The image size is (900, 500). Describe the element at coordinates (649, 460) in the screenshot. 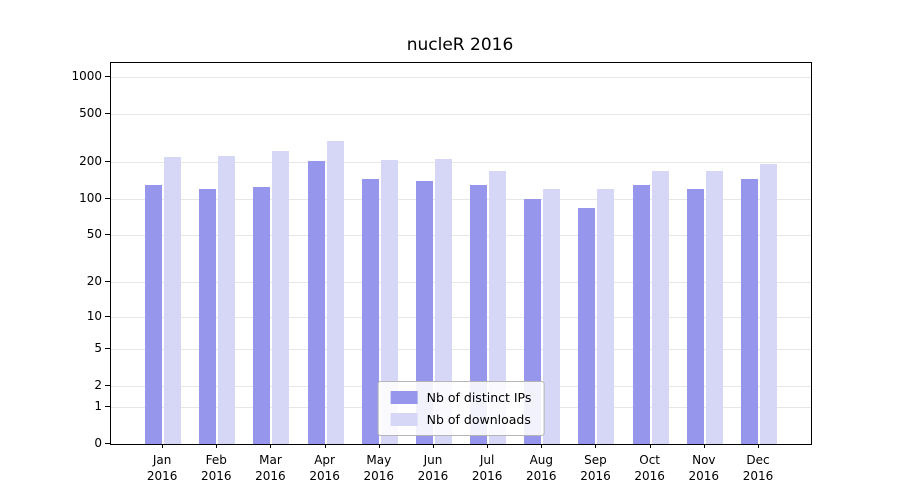

I see `x-tick-month: Oct` at that location.